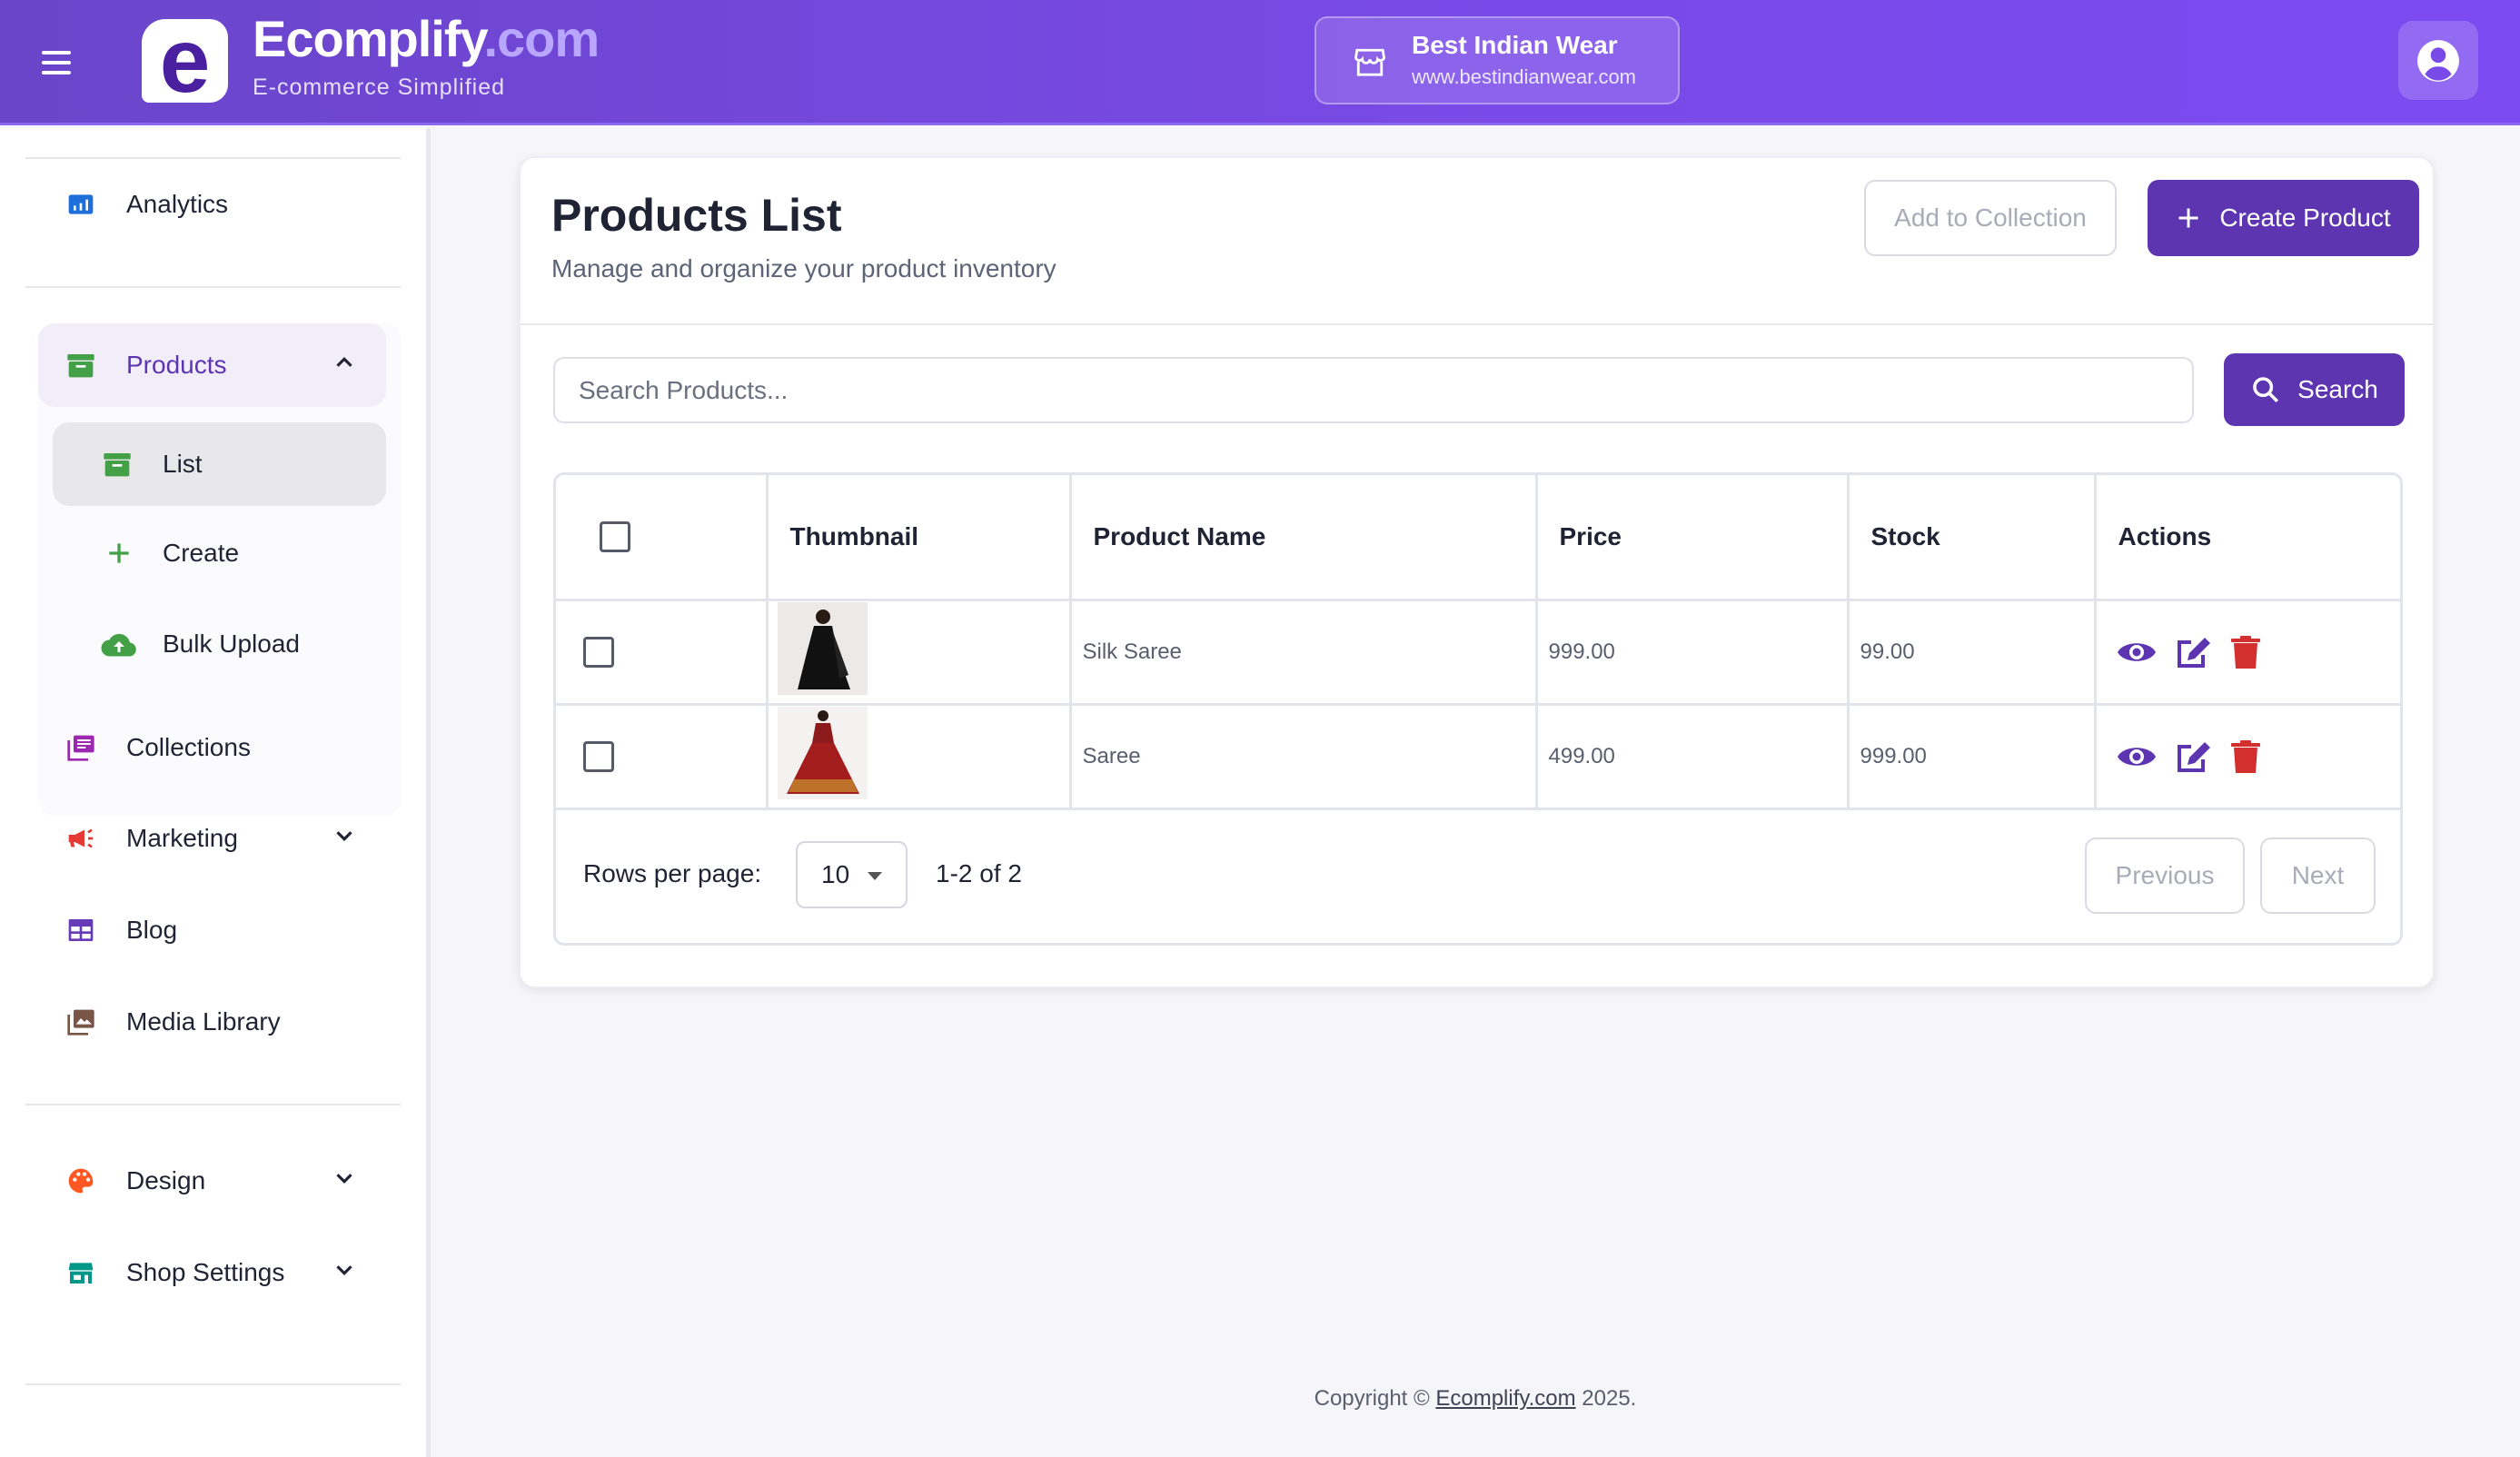  What do you see at coordinates (875, 879) in the screenshot?
I see `caret-down-icon` at bounding box center [875, 879].